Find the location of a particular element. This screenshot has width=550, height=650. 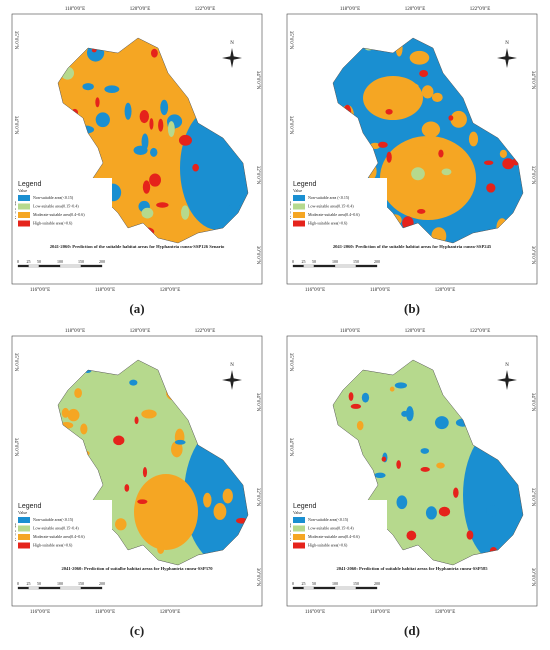

compass-north: N is located at coordinates (232, 365).